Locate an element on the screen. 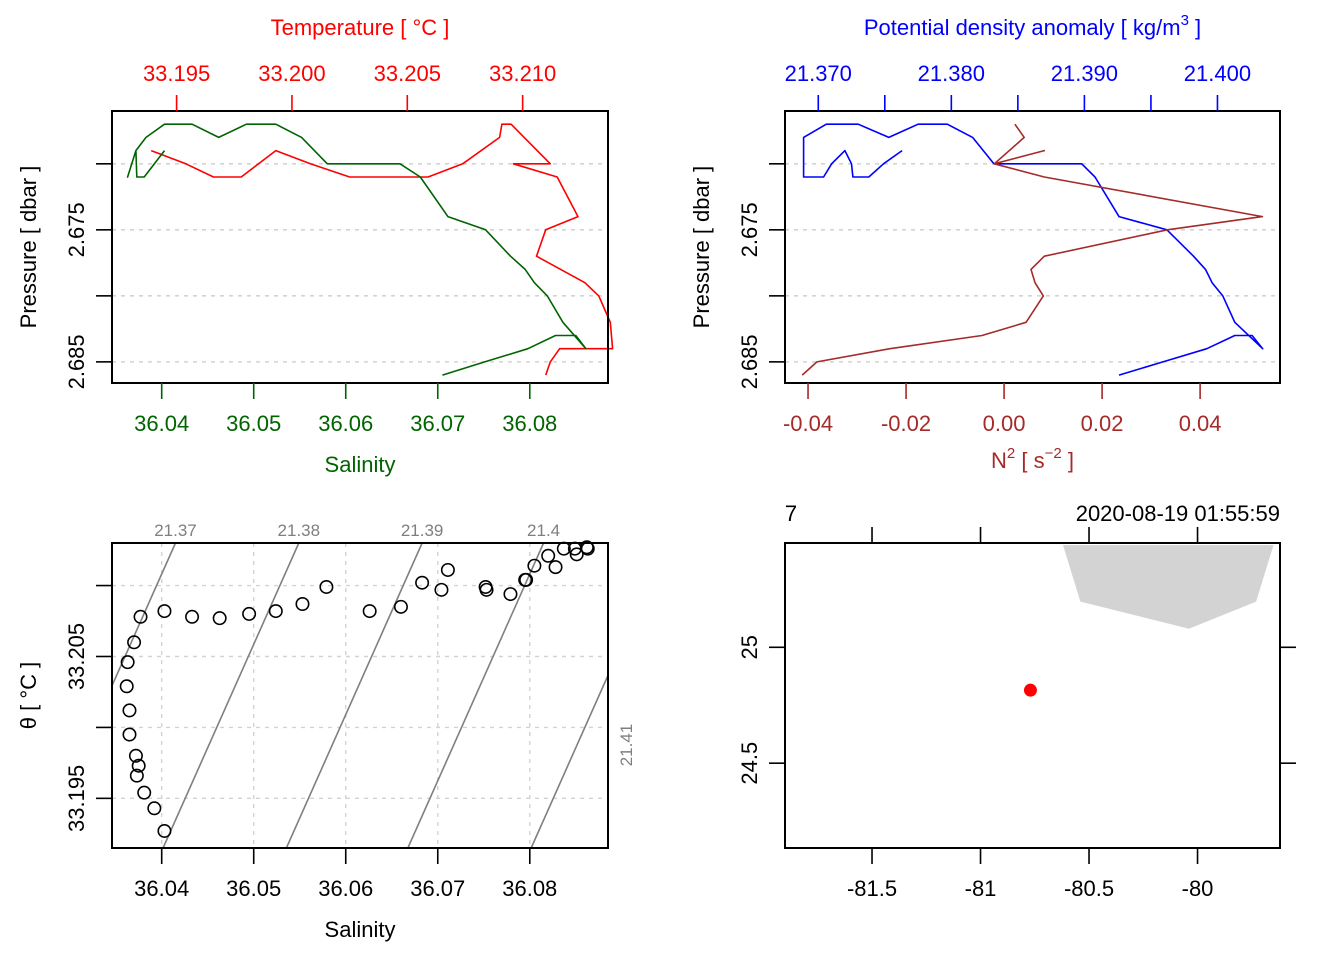 This screenshot has width=1344, height=960. top-tick-label: 21.400 is located at coordinates (1217, 73).